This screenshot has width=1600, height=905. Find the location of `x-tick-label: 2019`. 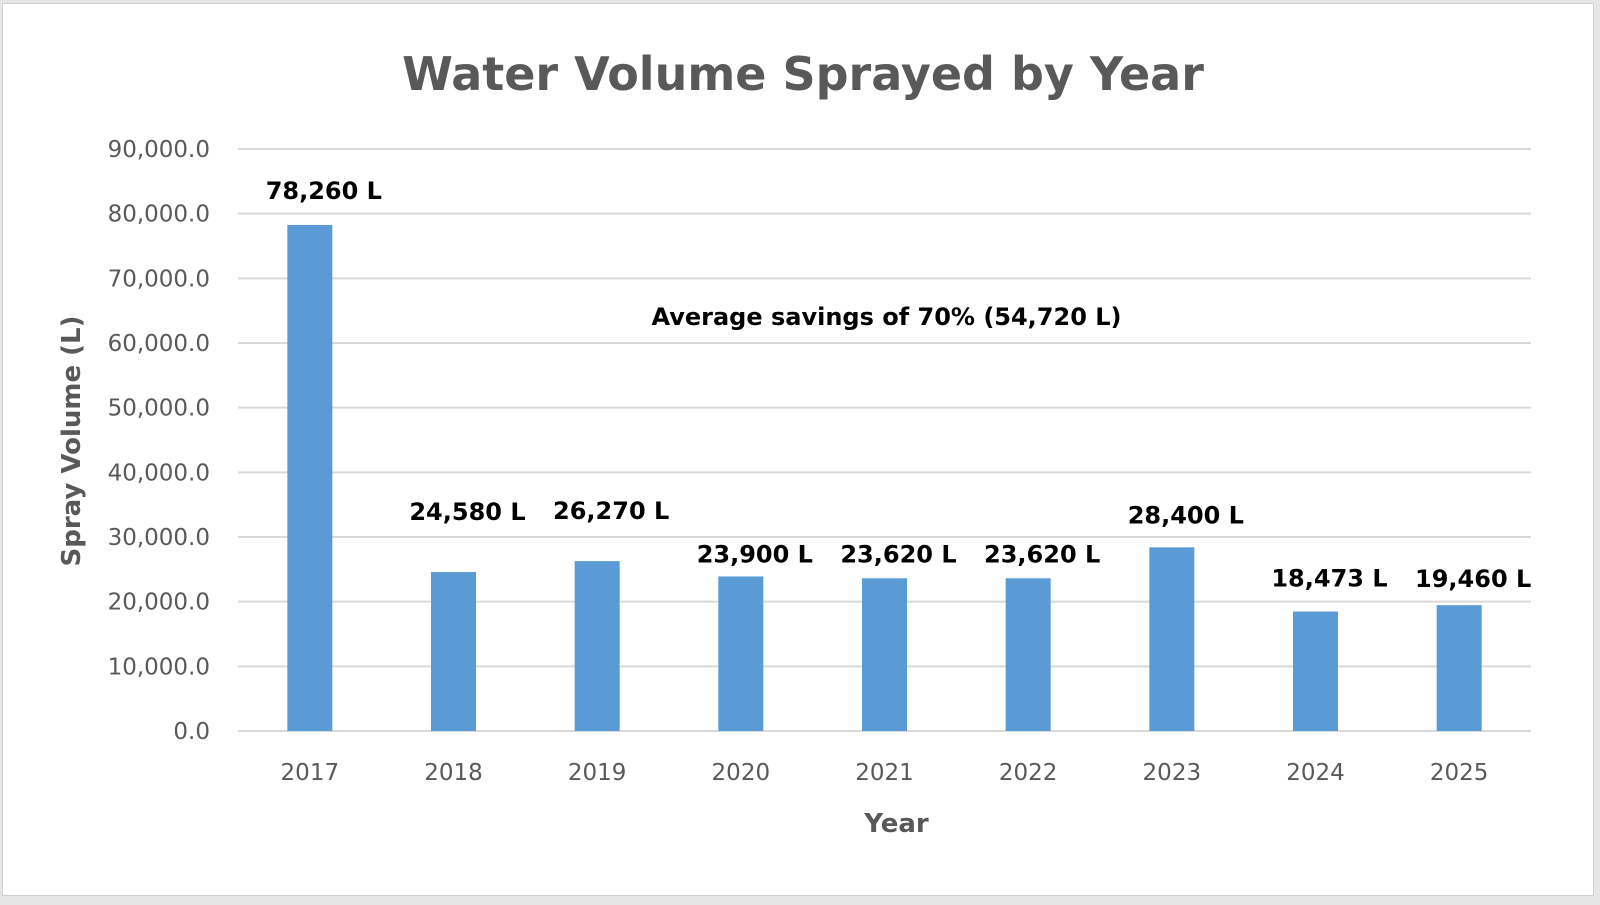

x-tick-label: 2019 is located at coordinates (597, 773).